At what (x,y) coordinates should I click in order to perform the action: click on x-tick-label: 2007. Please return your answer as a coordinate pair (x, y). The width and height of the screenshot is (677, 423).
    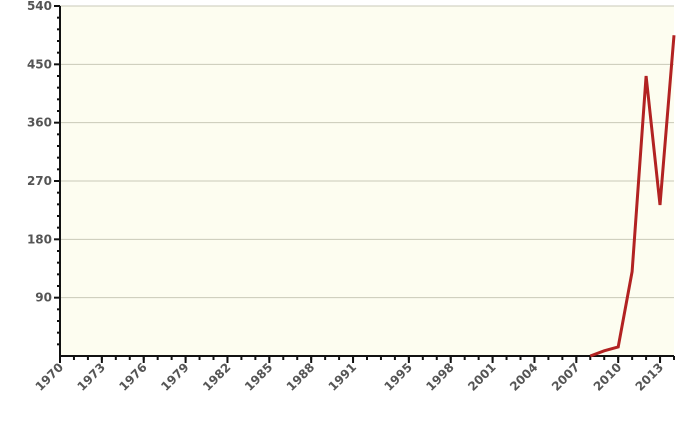
    Looking at the image, I should click on (566, 377).